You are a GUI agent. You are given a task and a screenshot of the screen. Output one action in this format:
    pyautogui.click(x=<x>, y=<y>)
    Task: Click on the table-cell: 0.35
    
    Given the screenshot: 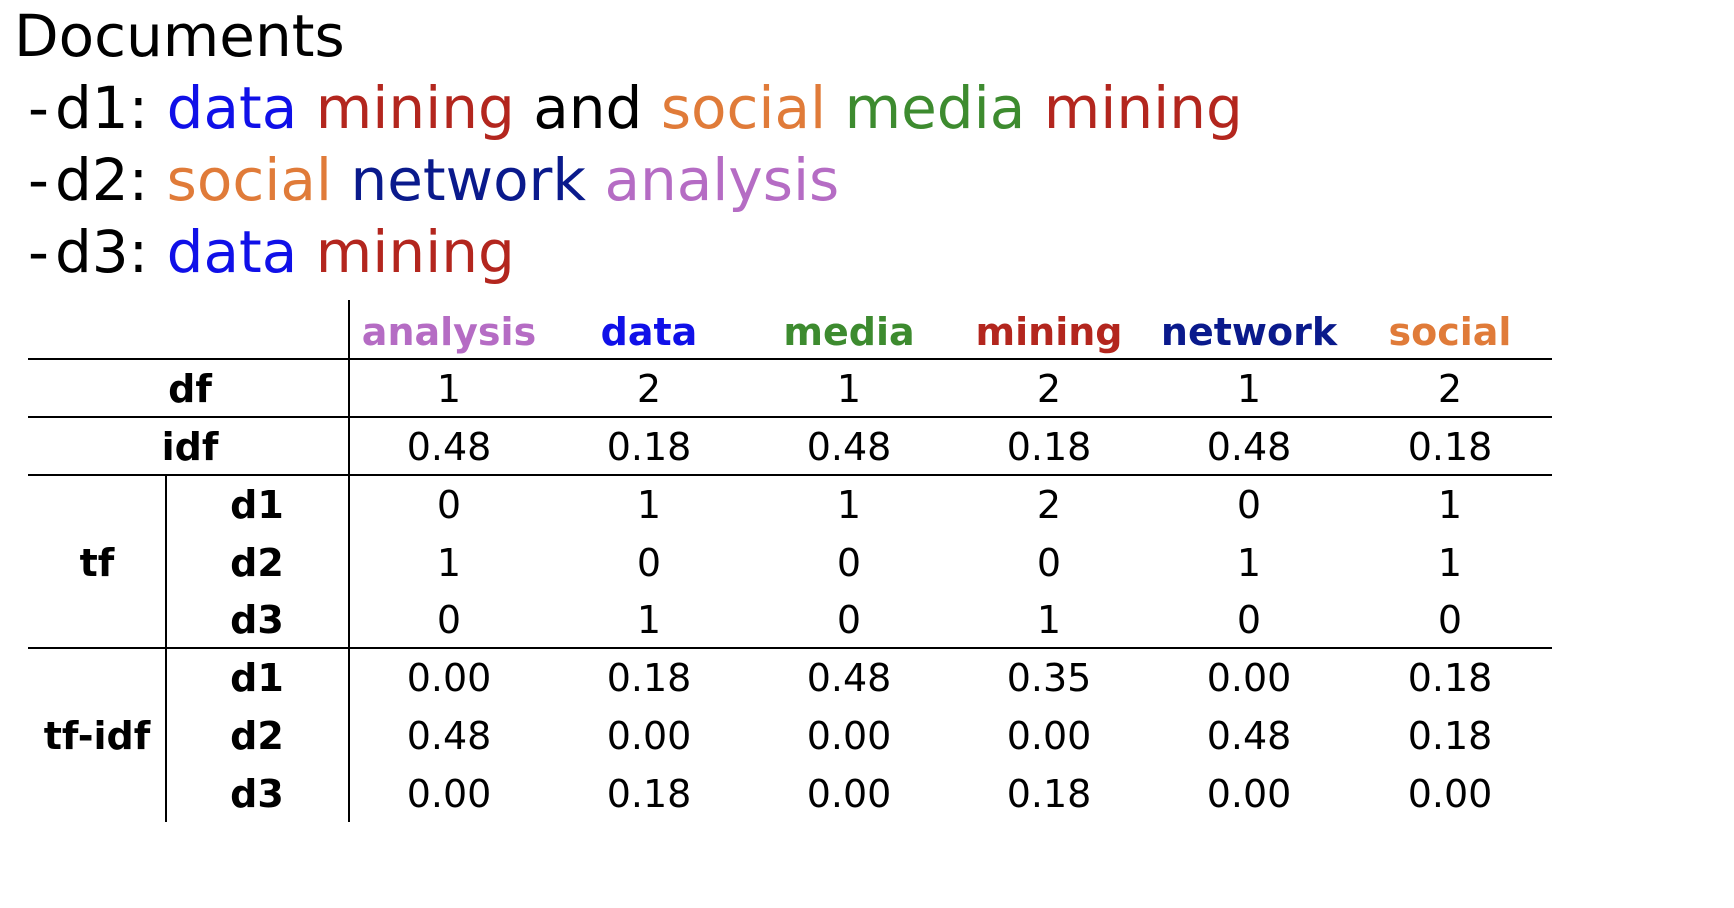 What is the action you would take?
    pyautogui.click(x=1049, y=678)
    